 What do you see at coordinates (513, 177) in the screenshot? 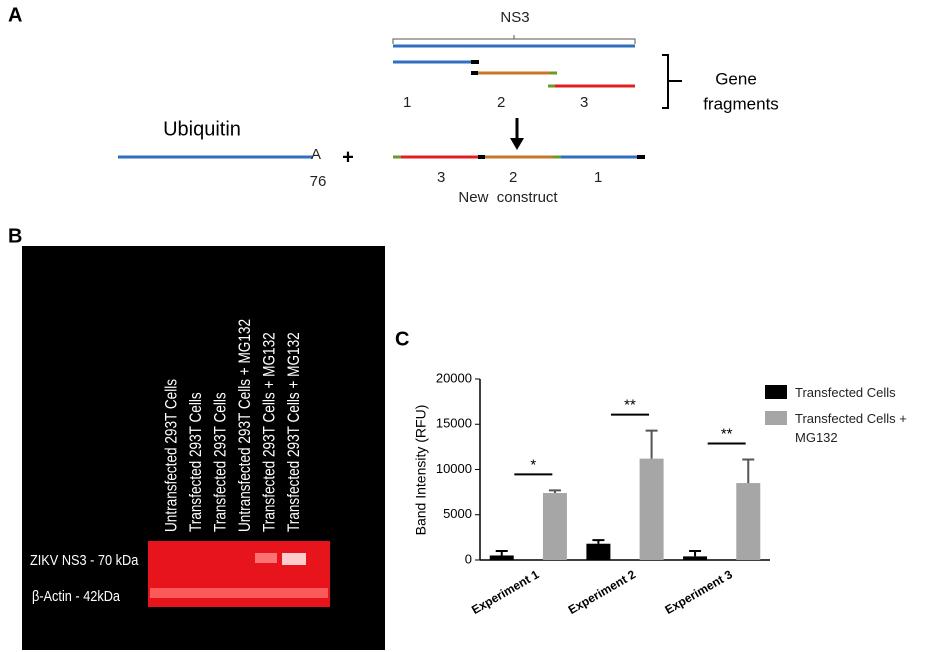
I see `construct-label: 2` at bounding box center [513, 177].